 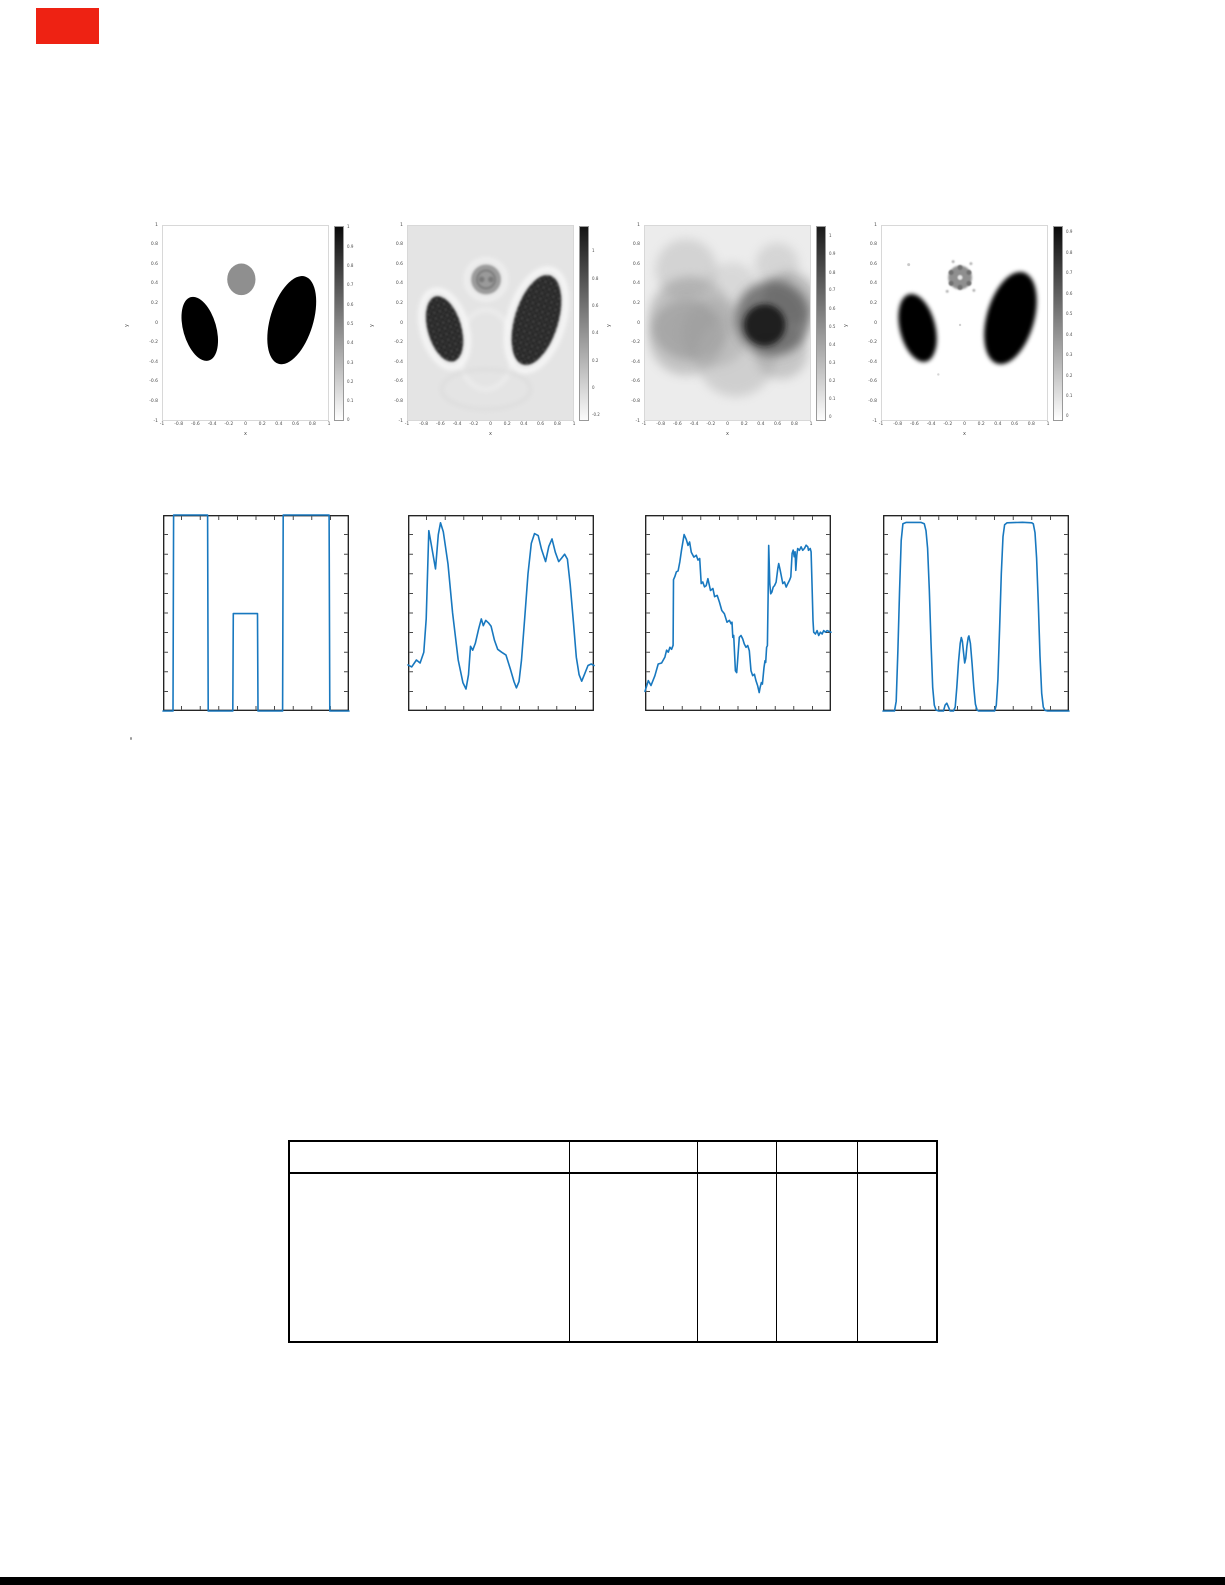 I want to click on profile-line, so click(x=738, y=613).